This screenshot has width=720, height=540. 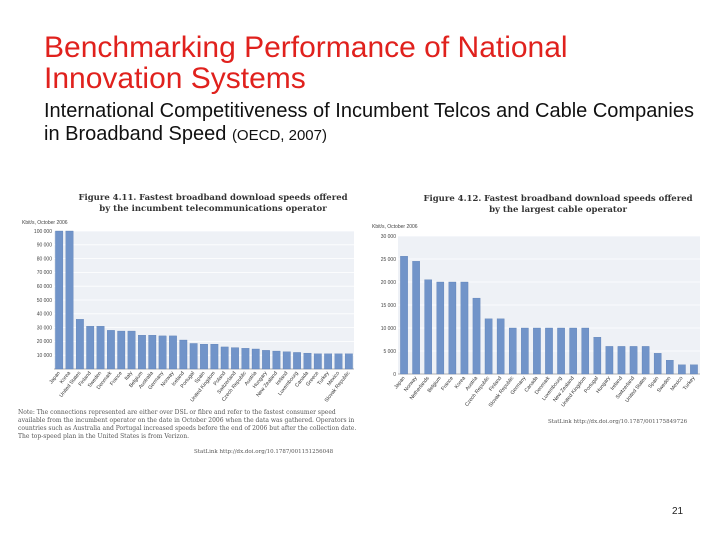 I want to click on cable-category-label: France, so click(x=447, y=383).